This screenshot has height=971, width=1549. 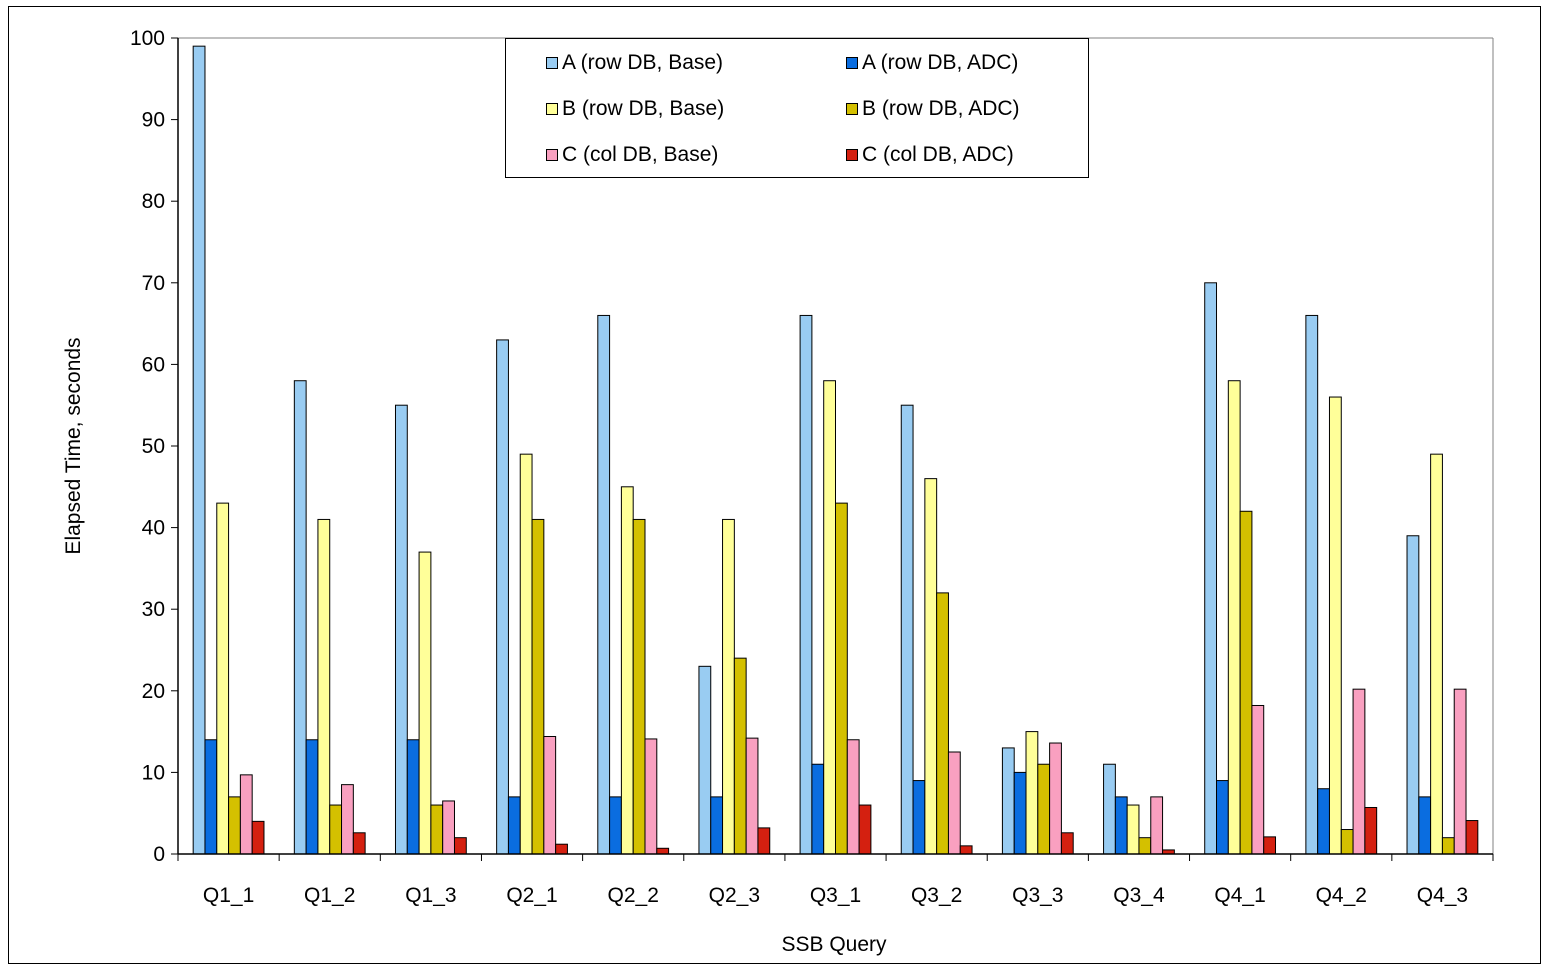 What do you see at coordinates (1139, 895) in the screenshot?
I see `x-tick-label: Q3_4` at bounding box center [1139, 895].